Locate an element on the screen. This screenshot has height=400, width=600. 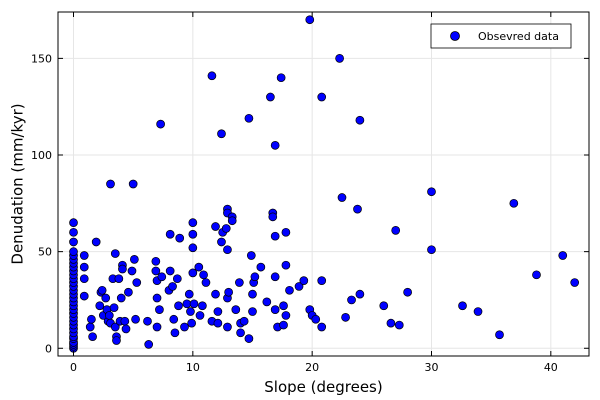
legend-marker is located at coordinates (455, 36).